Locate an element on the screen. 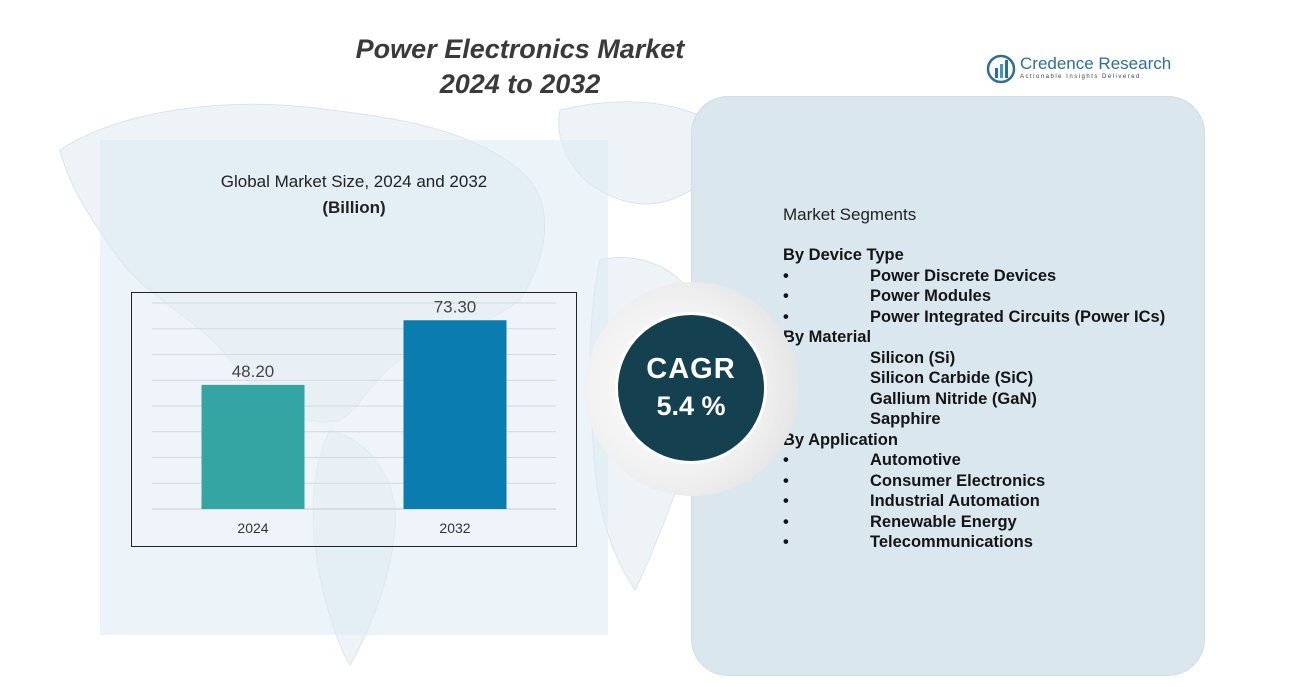  x-tick-label: 2032 is located at coordinates (454, 528).